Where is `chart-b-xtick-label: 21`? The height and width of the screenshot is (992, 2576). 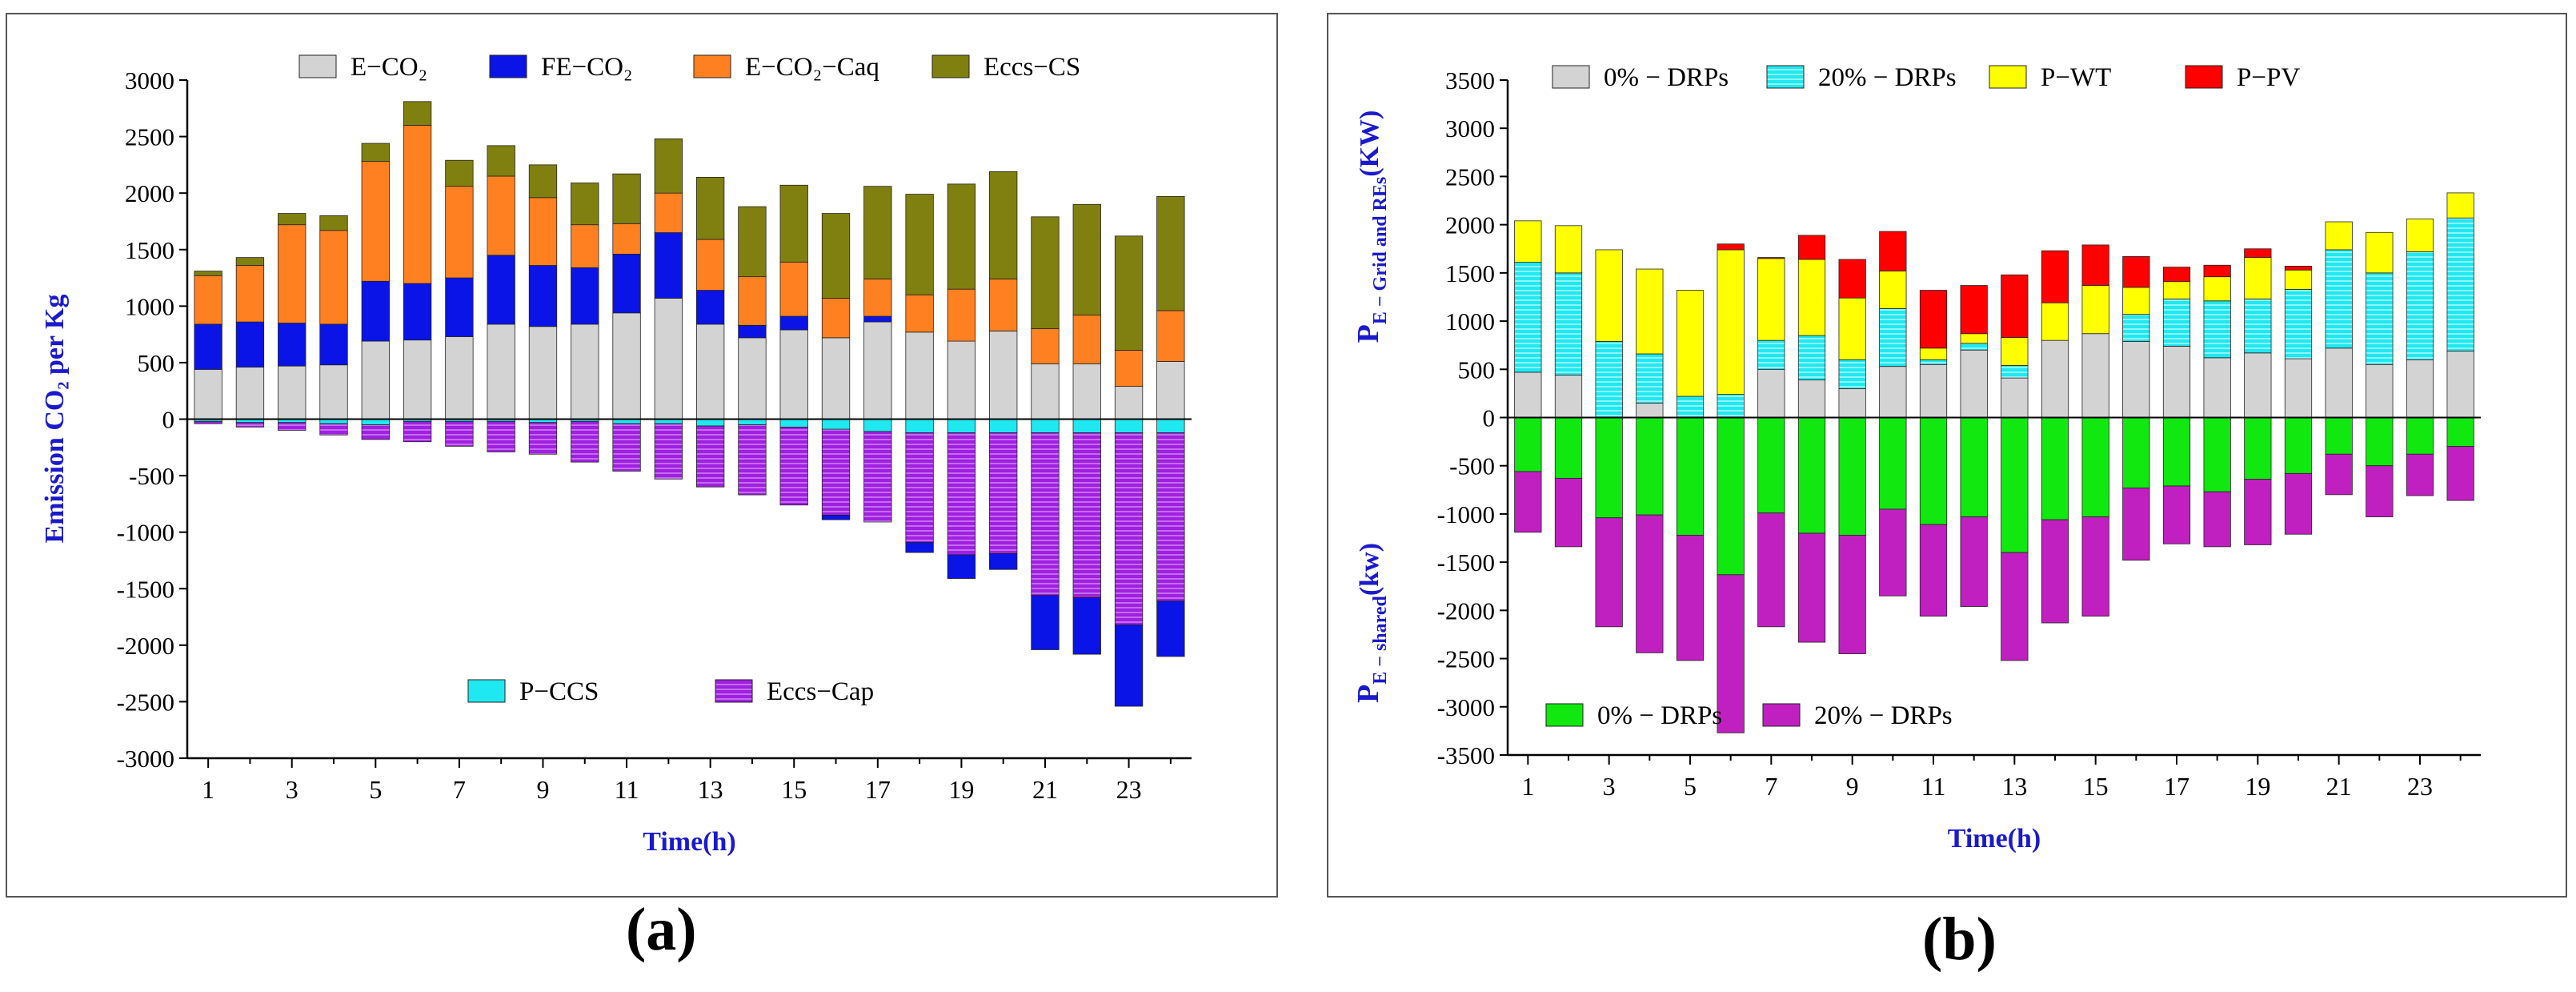 chart-b-xtick-label: 21 is located at coordinates (2339, 786).